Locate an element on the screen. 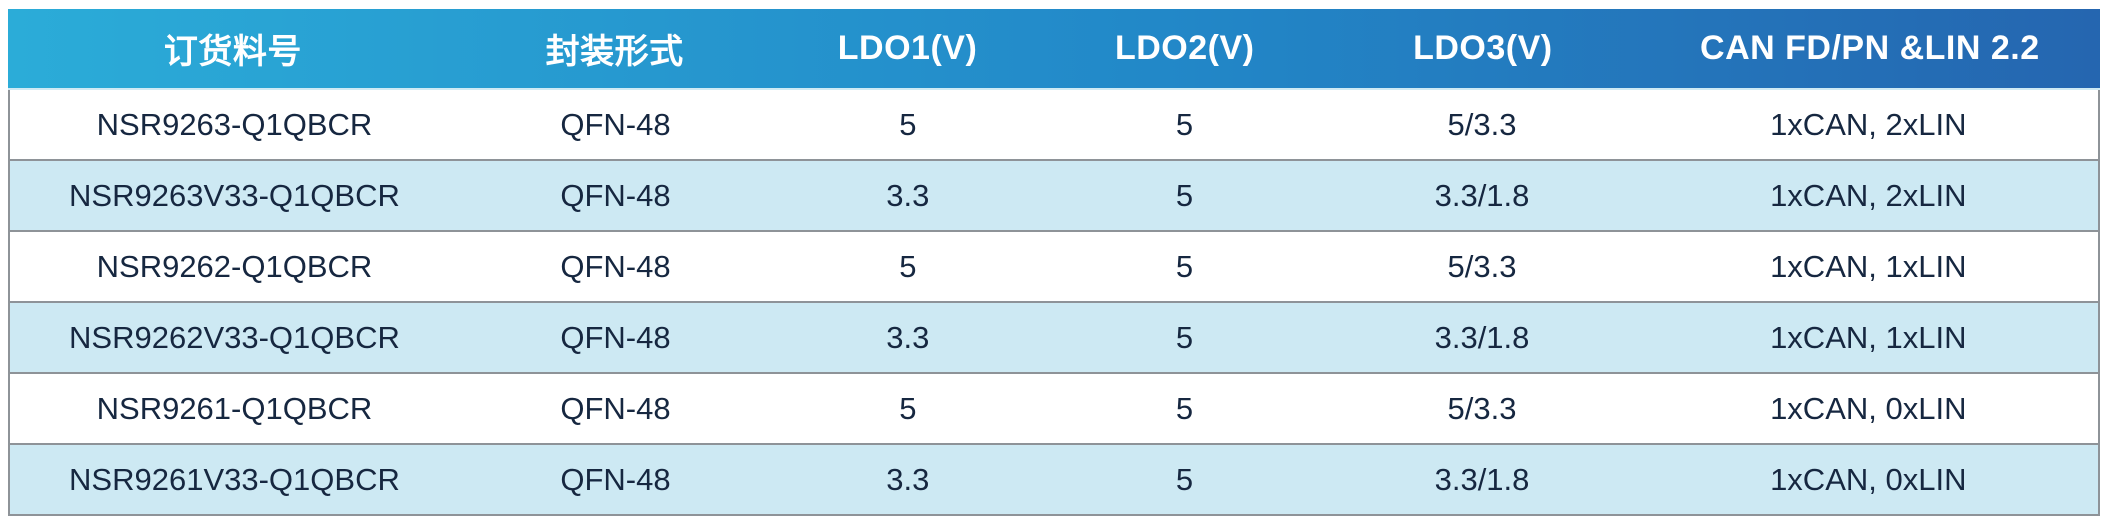  header-cell-ldo3: LDO3(V) is located at coordinates (1483, 48).